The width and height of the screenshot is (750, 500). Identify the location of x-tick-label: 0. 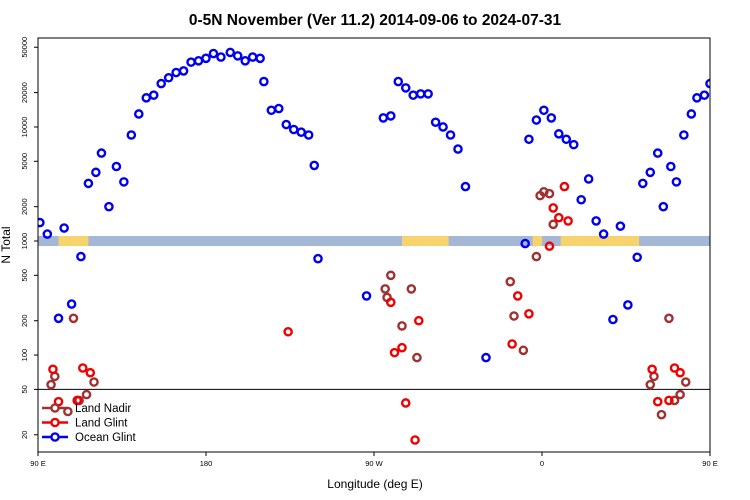
(542, 463).